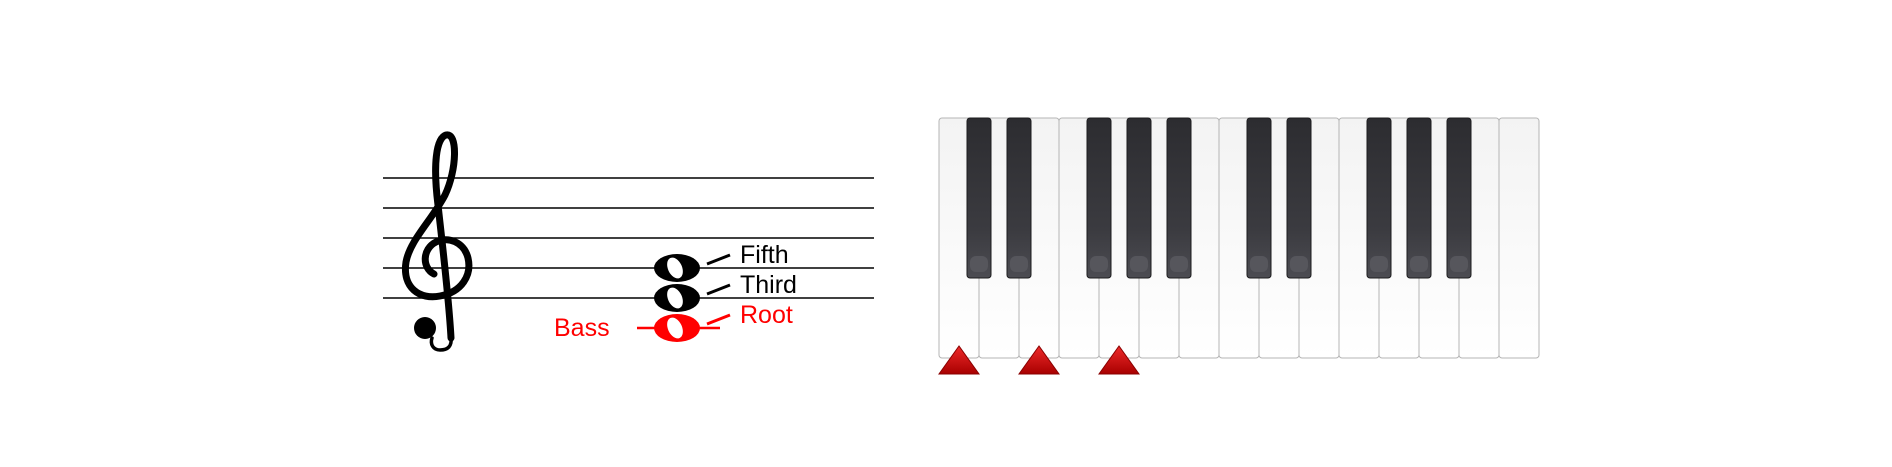 The width and height of the screenshot is (1892, 467). What do you see at coordinates (718, 319) in the screenshot?
I see `root-leader` at bounding box center [718, 319].